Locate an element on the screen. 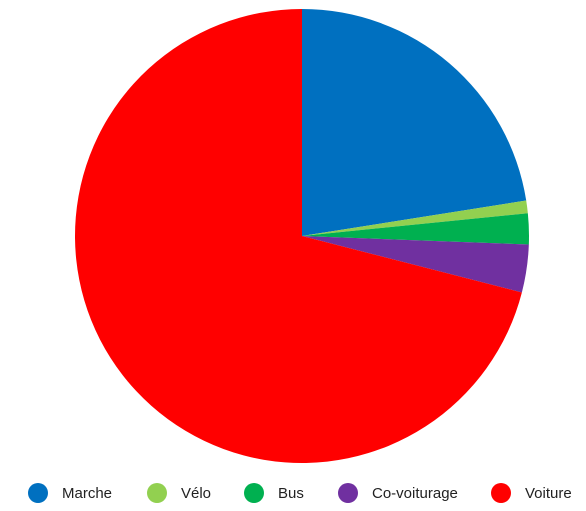  legend: Marche Vélo Bus Co-voiturage Voiture is located at coordinates (293, 493).